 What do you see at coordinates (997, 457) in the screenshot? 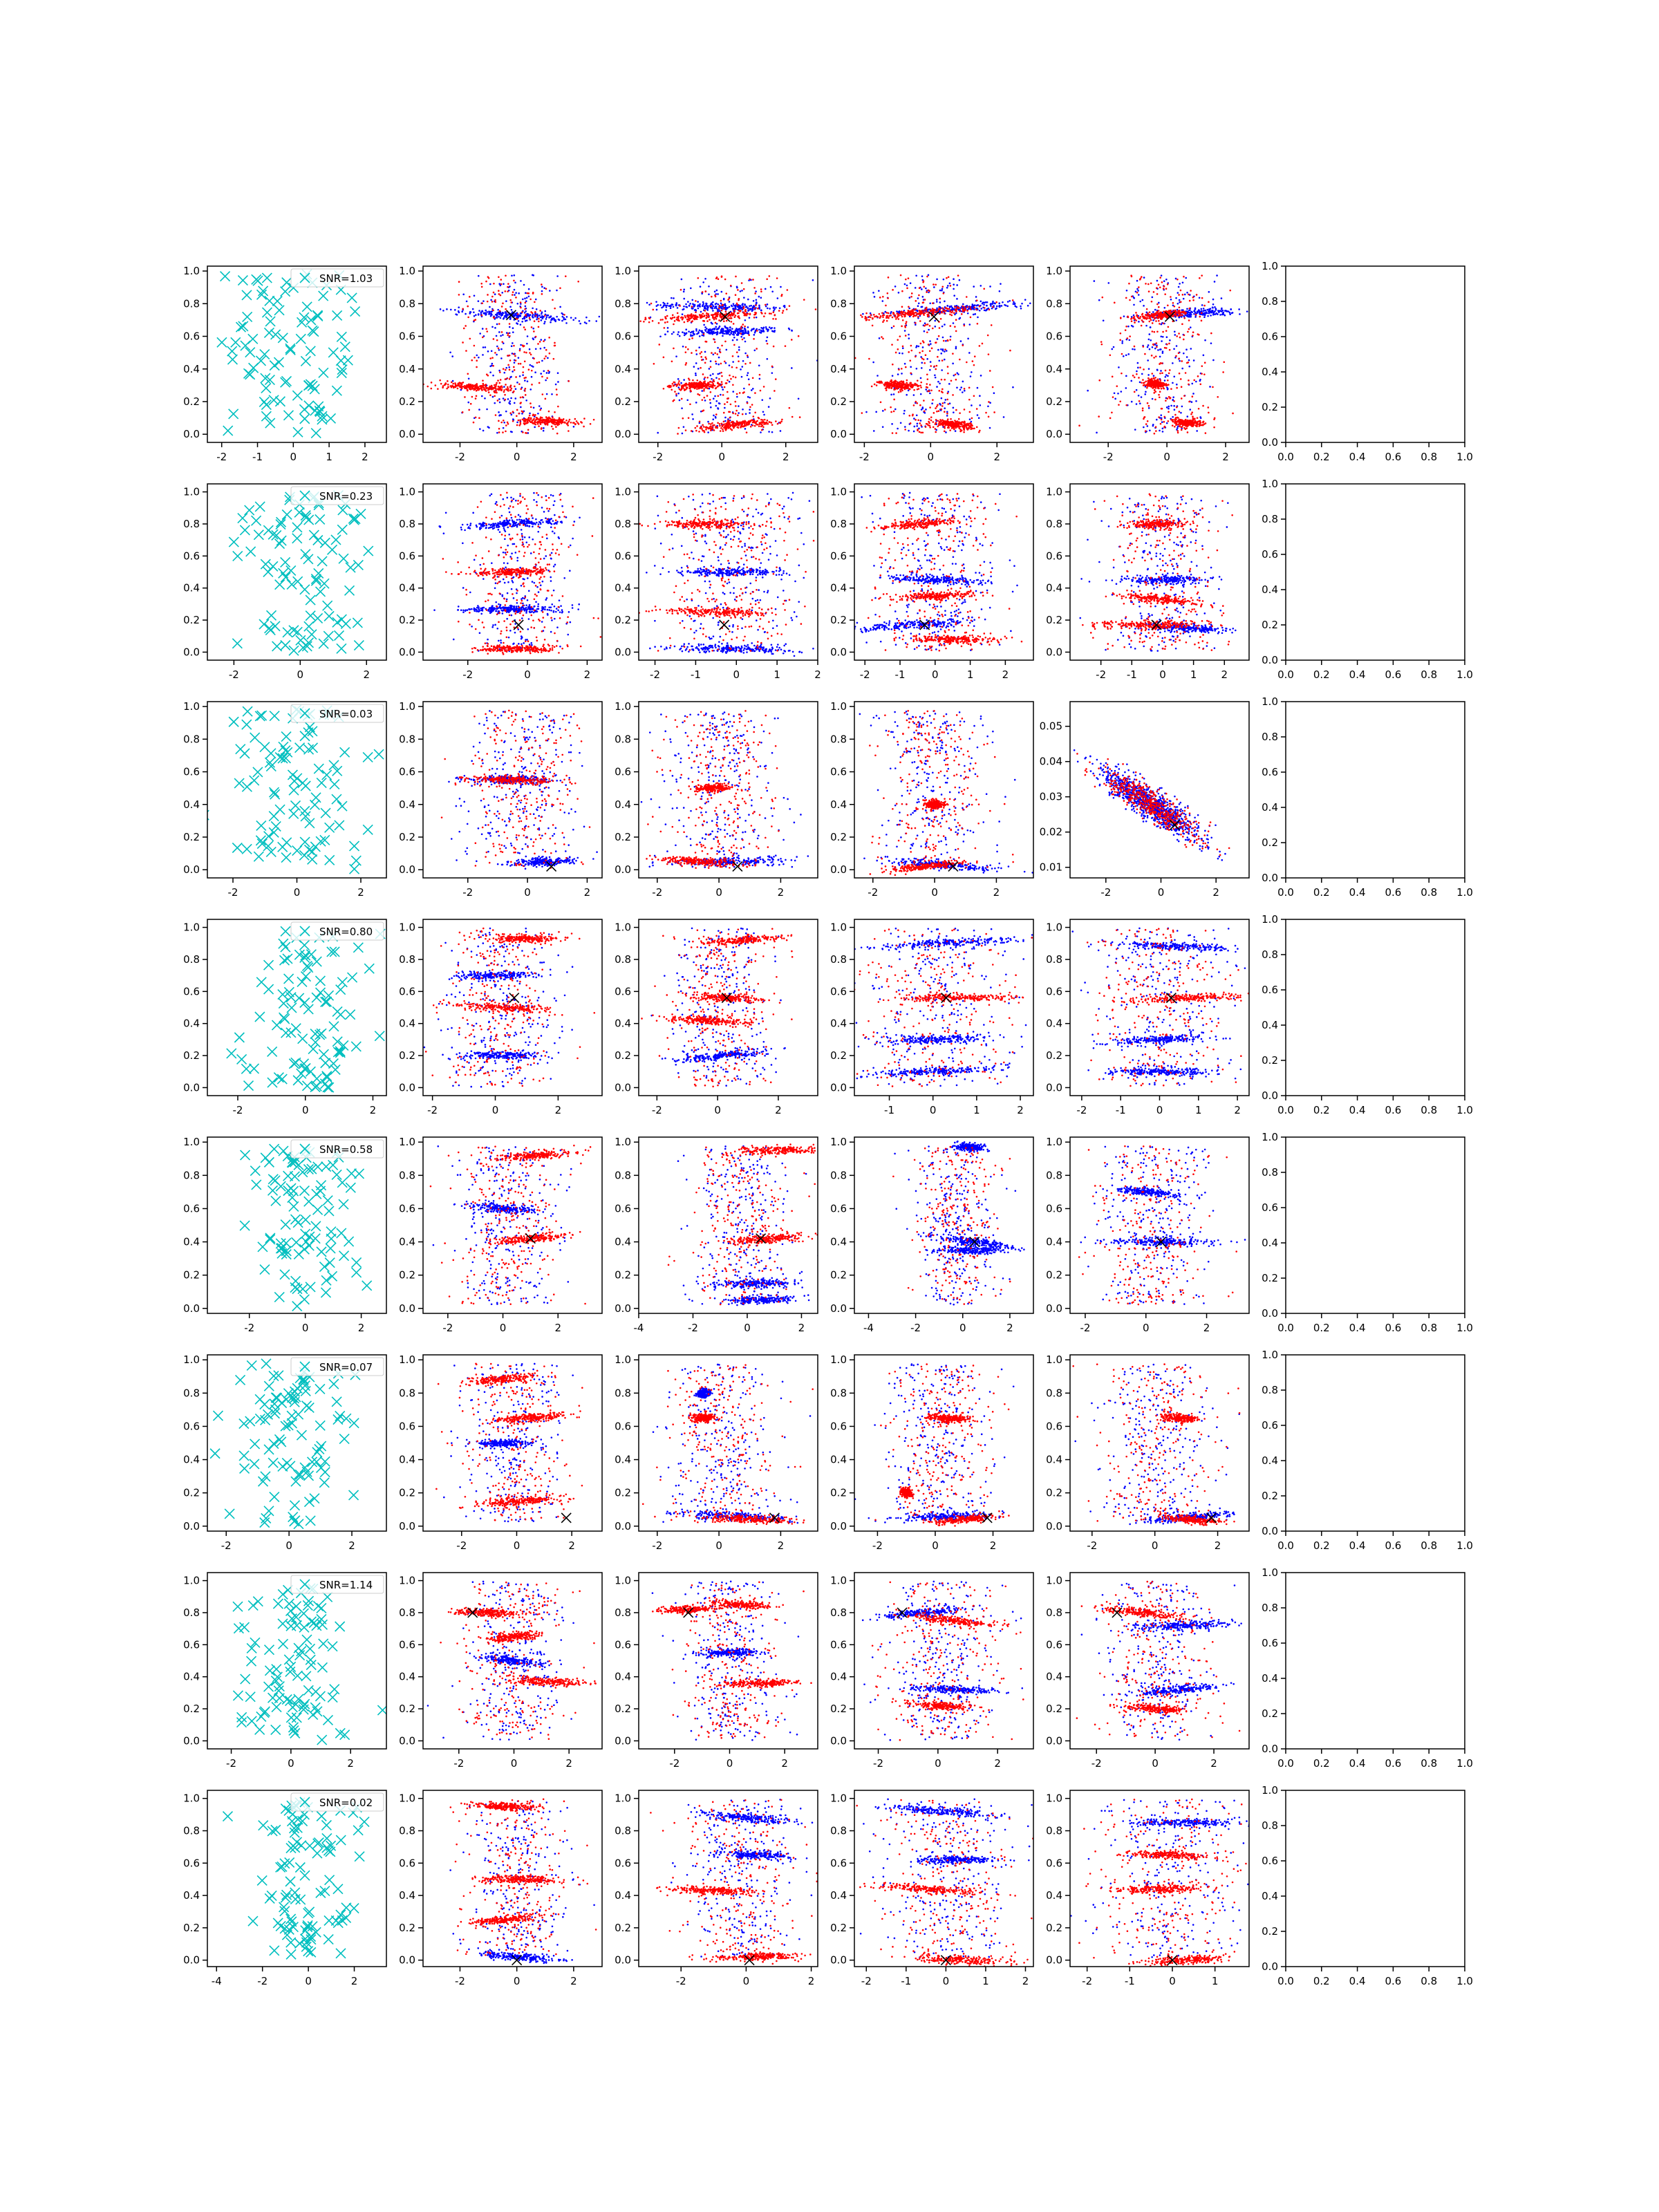
I see `x-tick-label: 2` at bounding box center [997, 457].